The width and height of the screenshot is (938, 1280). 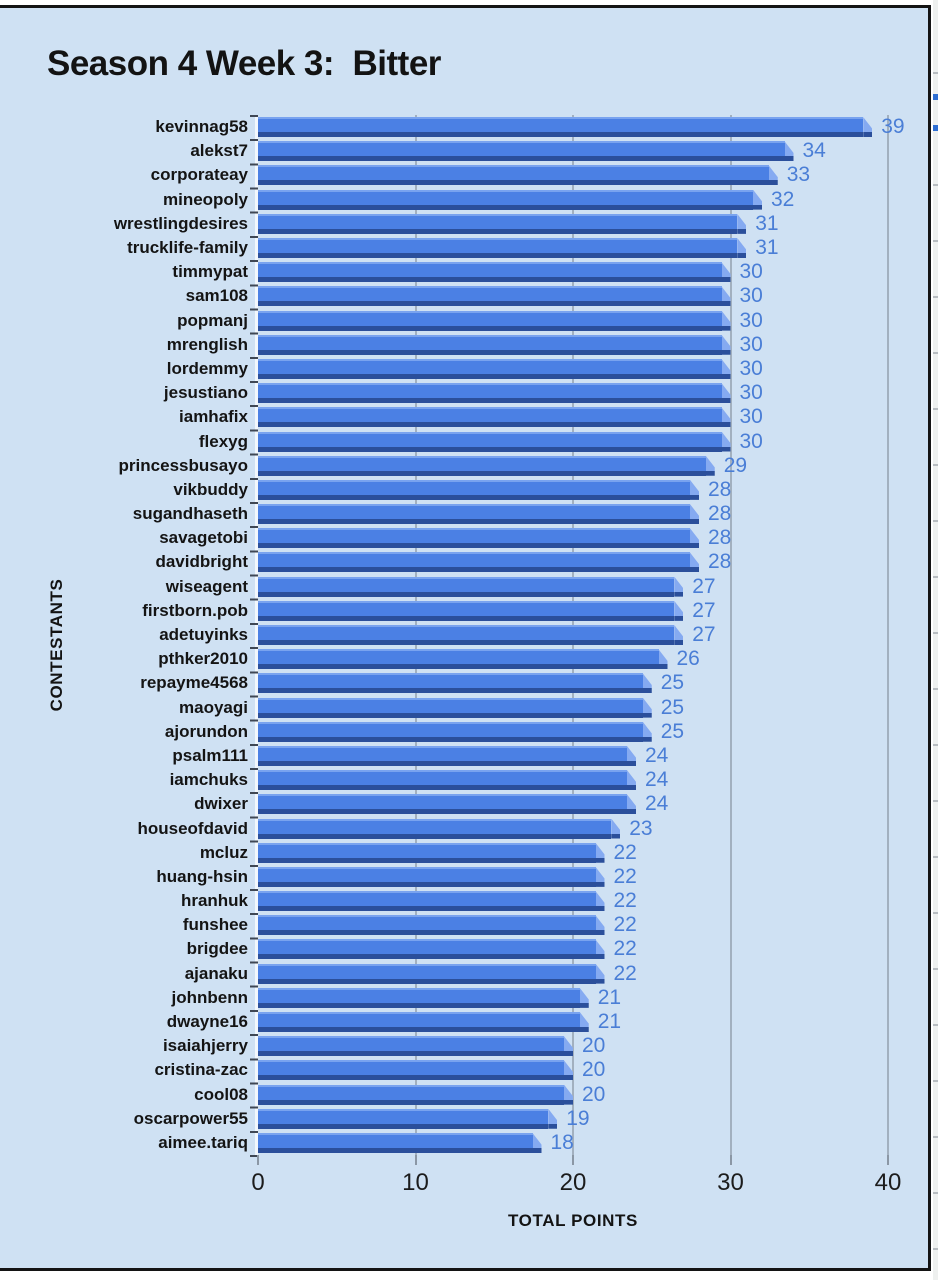 What do you see at coordinates (207, 368) in the screenshot?
I see `contestant-label: lordemmy` at bounding box center [207, 368].